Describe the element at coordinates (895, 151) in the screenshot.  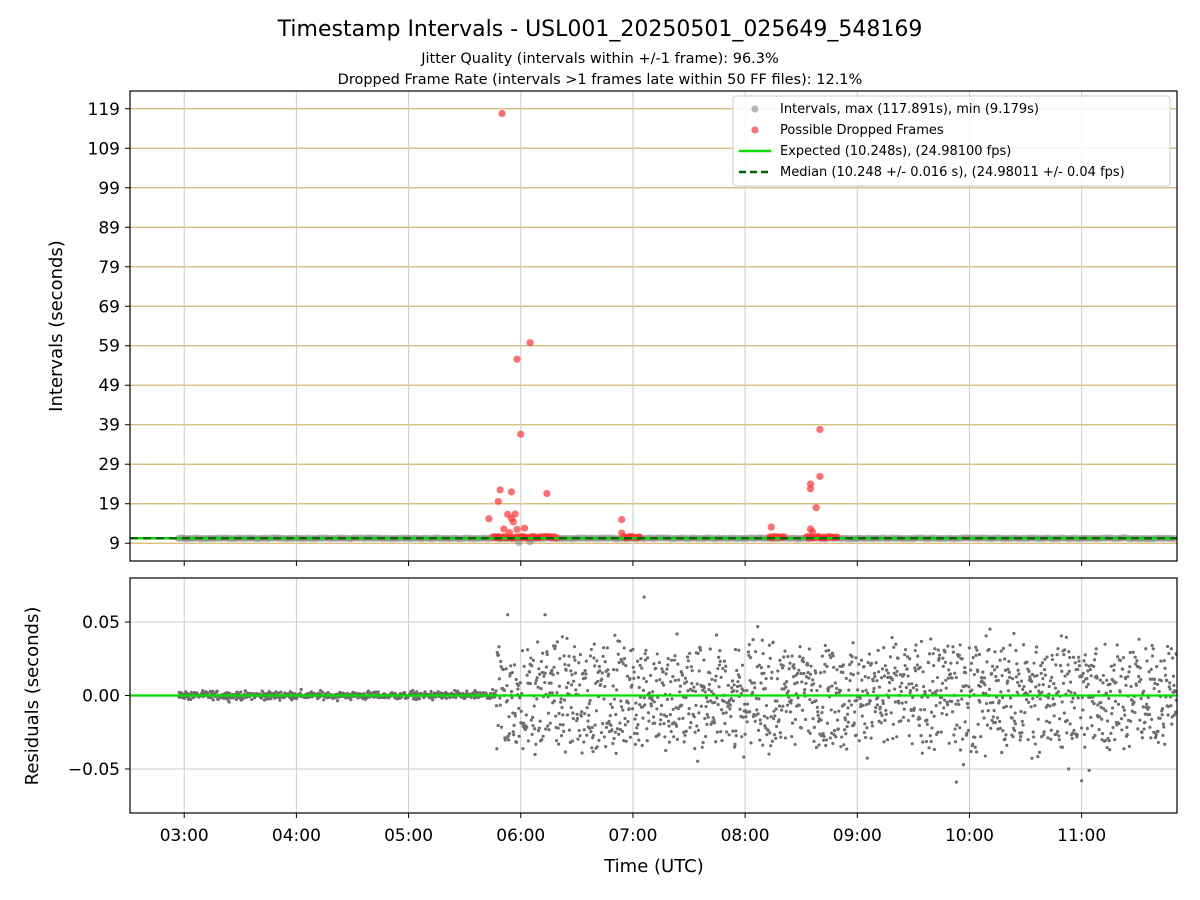
I see `legend-expected-label: Expected (10.248s), (24.98100 fps)` at that location.